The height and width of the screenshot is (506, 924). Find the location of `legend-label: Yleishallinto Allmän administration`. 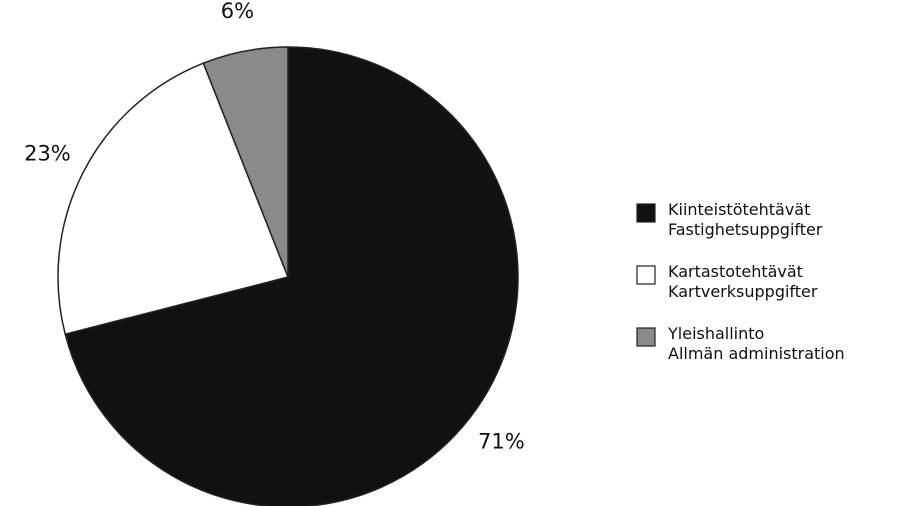

legend-label: Yleishallinto Allmän administration is located at coordinates (756, 343).